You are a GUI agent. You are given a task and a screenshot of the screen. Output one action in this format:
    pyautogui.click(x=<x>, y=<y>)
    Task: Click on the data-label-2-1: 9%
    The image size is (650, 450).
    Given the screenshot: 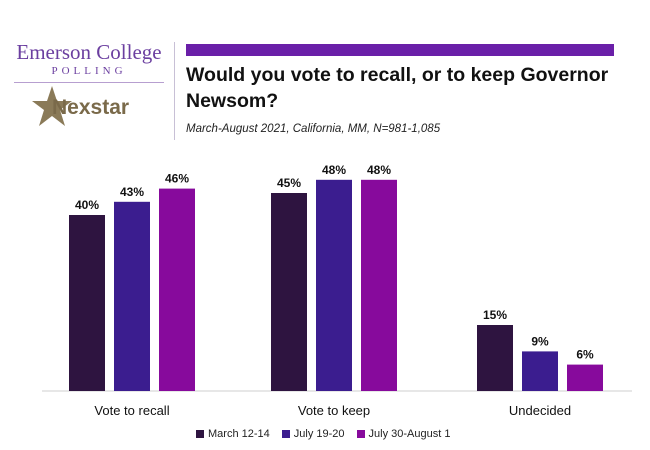 What is the action you would take?
    pyautogui.click(x=540, y=341)
    